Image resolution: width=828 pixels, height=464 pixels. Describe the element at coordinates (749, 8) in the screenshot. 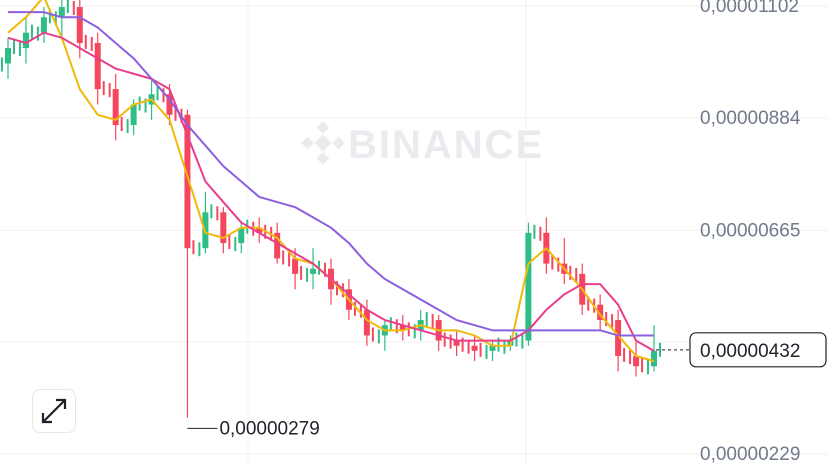

I see `y-axis-tick-label: 0,00001102` at that location.